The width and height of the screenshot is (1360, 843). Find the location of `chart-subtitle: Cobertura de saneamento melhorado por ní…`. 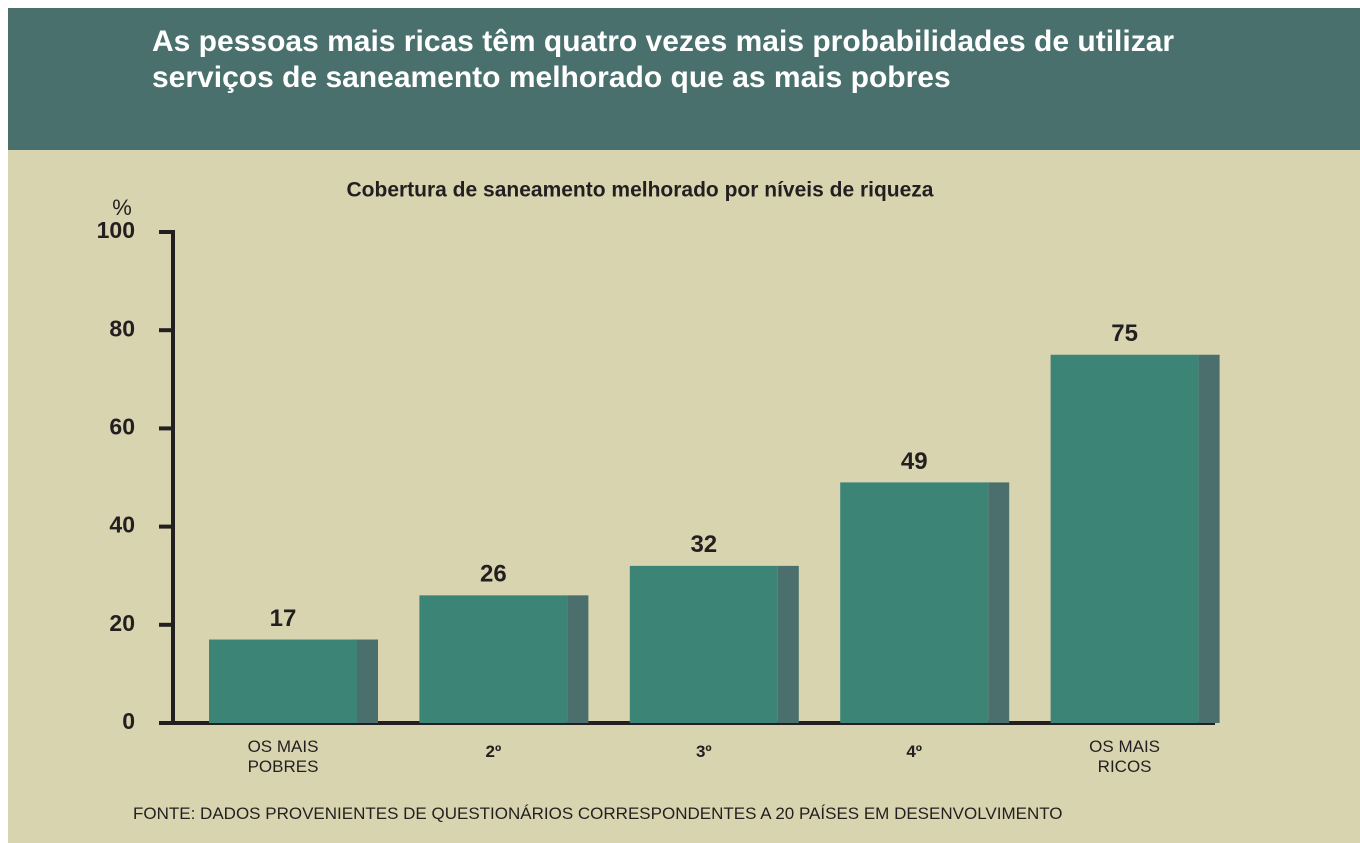

chart-subtitle: Cobertura de saneamento melhorado por ní… is located at coordinates (640, 190).